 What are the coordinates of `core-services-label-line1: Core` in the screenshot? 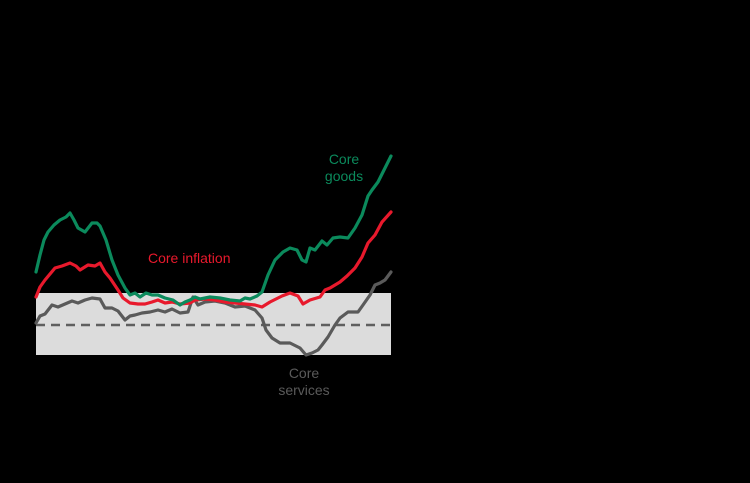 It's located at (304, 373).